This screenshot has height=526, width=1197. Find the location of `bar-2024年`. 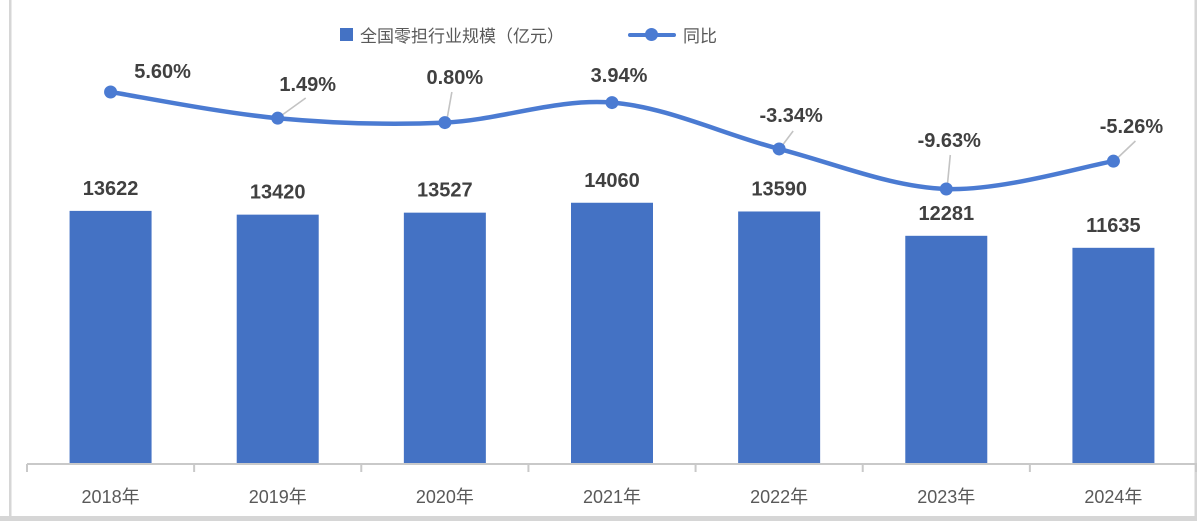

bar-2024年 is located at coordinates (1113, 356).